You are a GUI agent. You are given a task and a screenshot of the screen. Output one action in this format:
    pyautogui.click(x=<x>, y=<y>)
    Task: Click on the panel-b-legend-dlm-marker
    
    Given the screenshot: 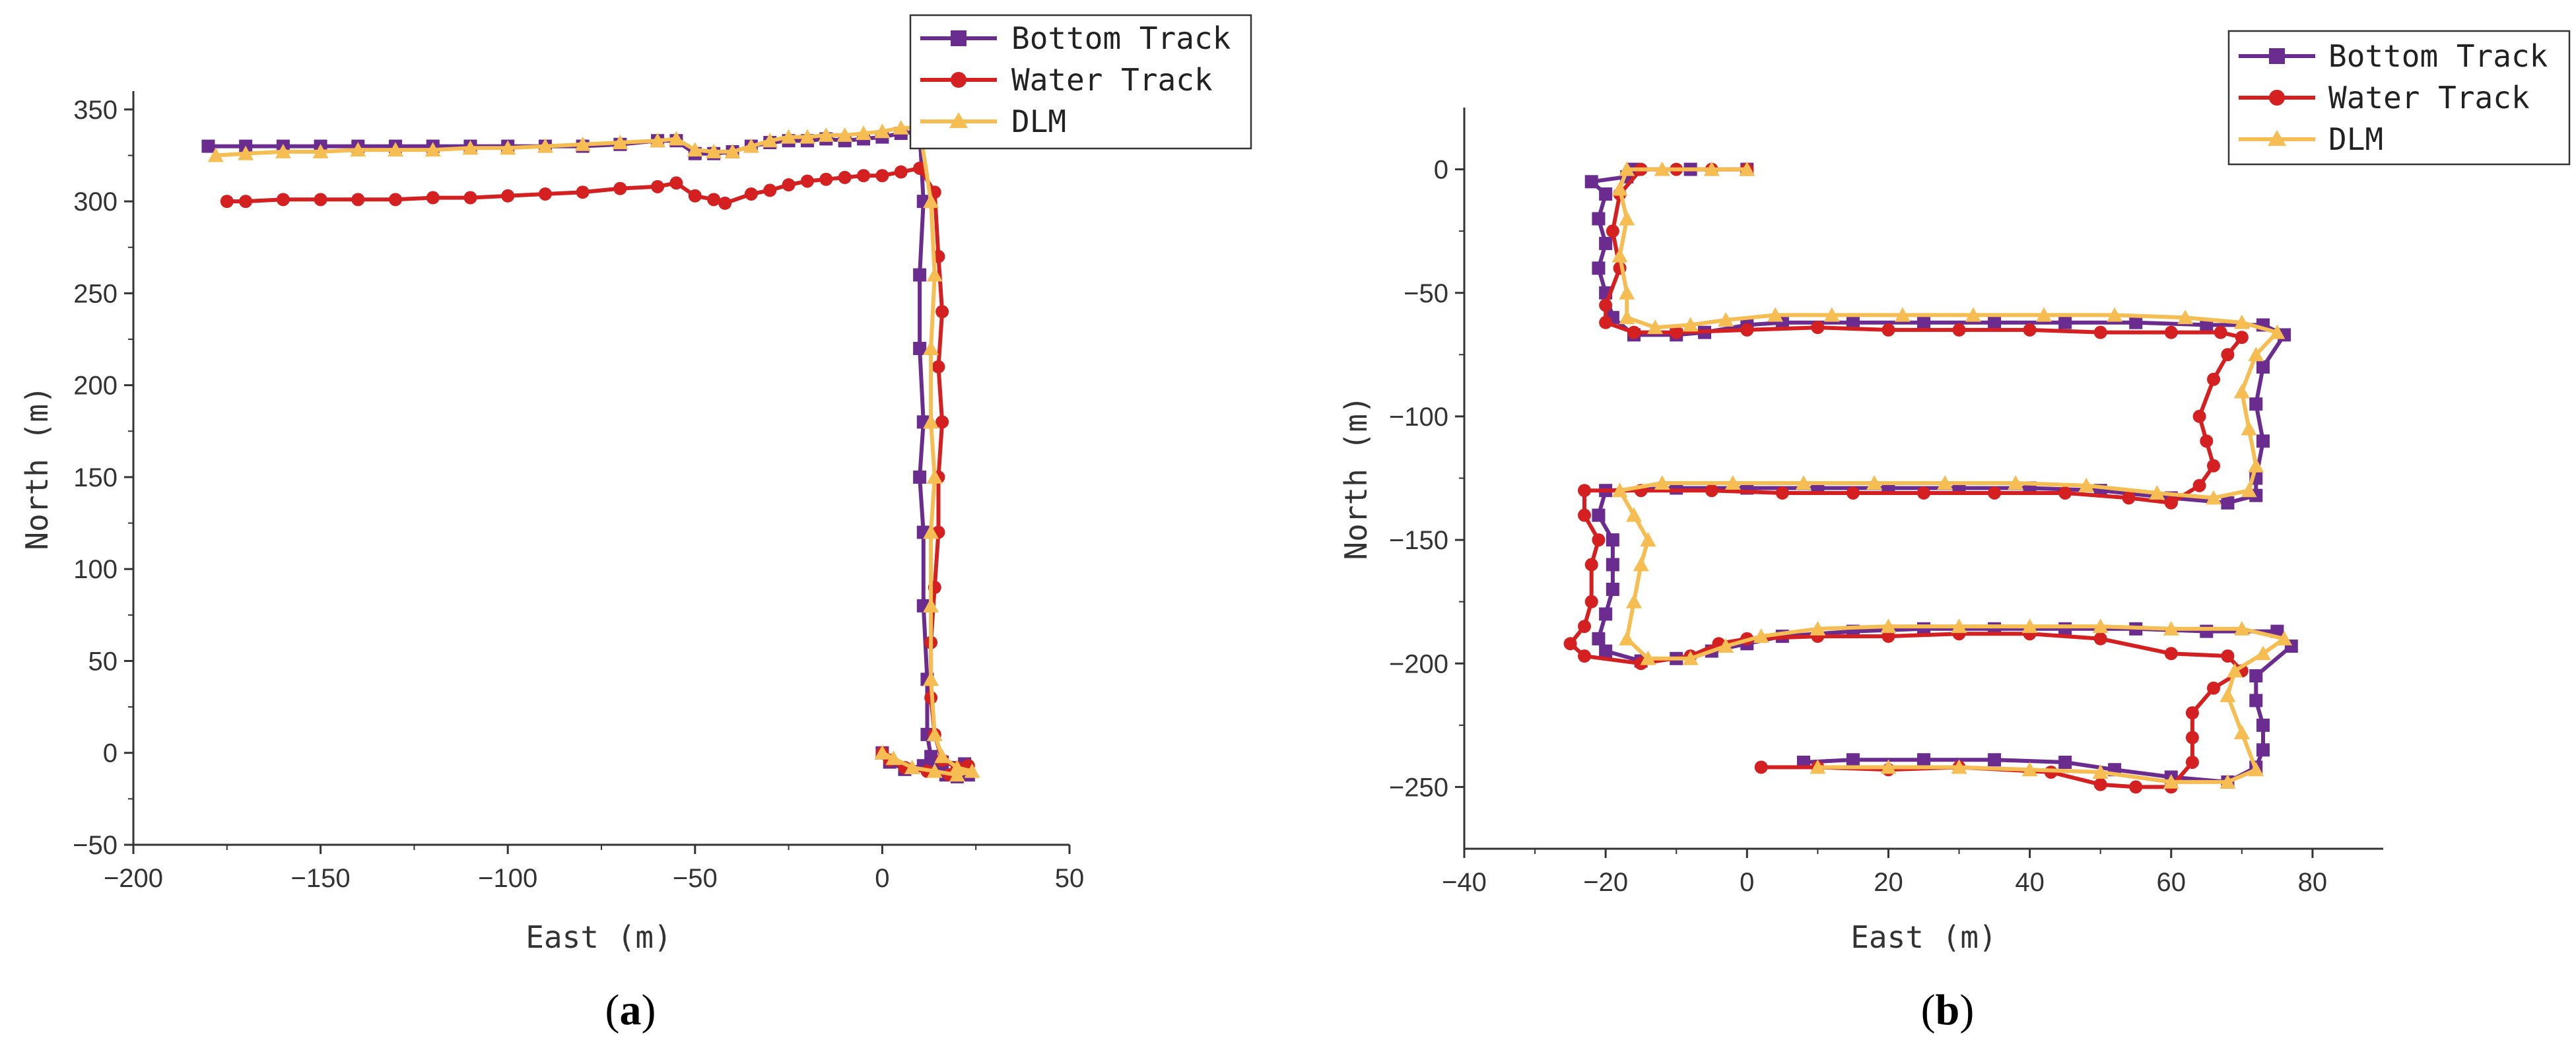 What is the action you would take?
    pyautogui.click(x=2277, y=138)
    